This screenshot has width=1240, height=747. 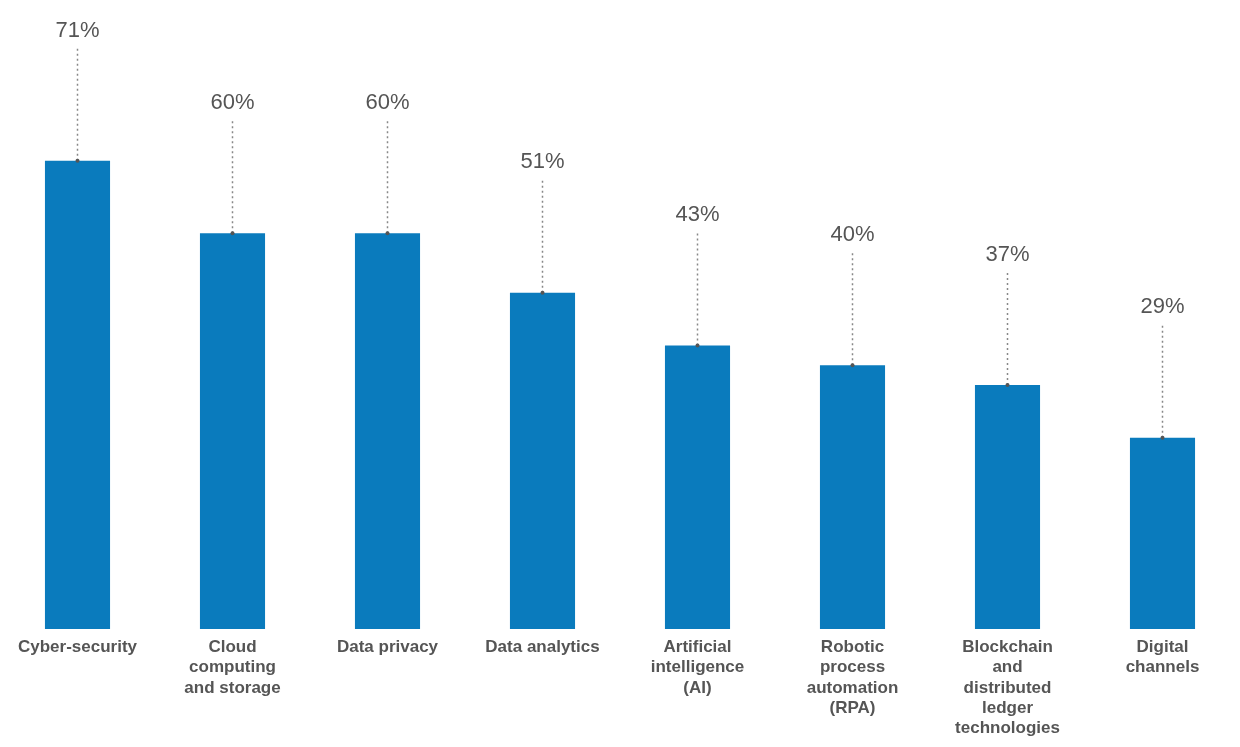 What do you see at coordinates (542, 161) in the screenshot?
I see `data-label: 51%` at bounding box center [542, 161].